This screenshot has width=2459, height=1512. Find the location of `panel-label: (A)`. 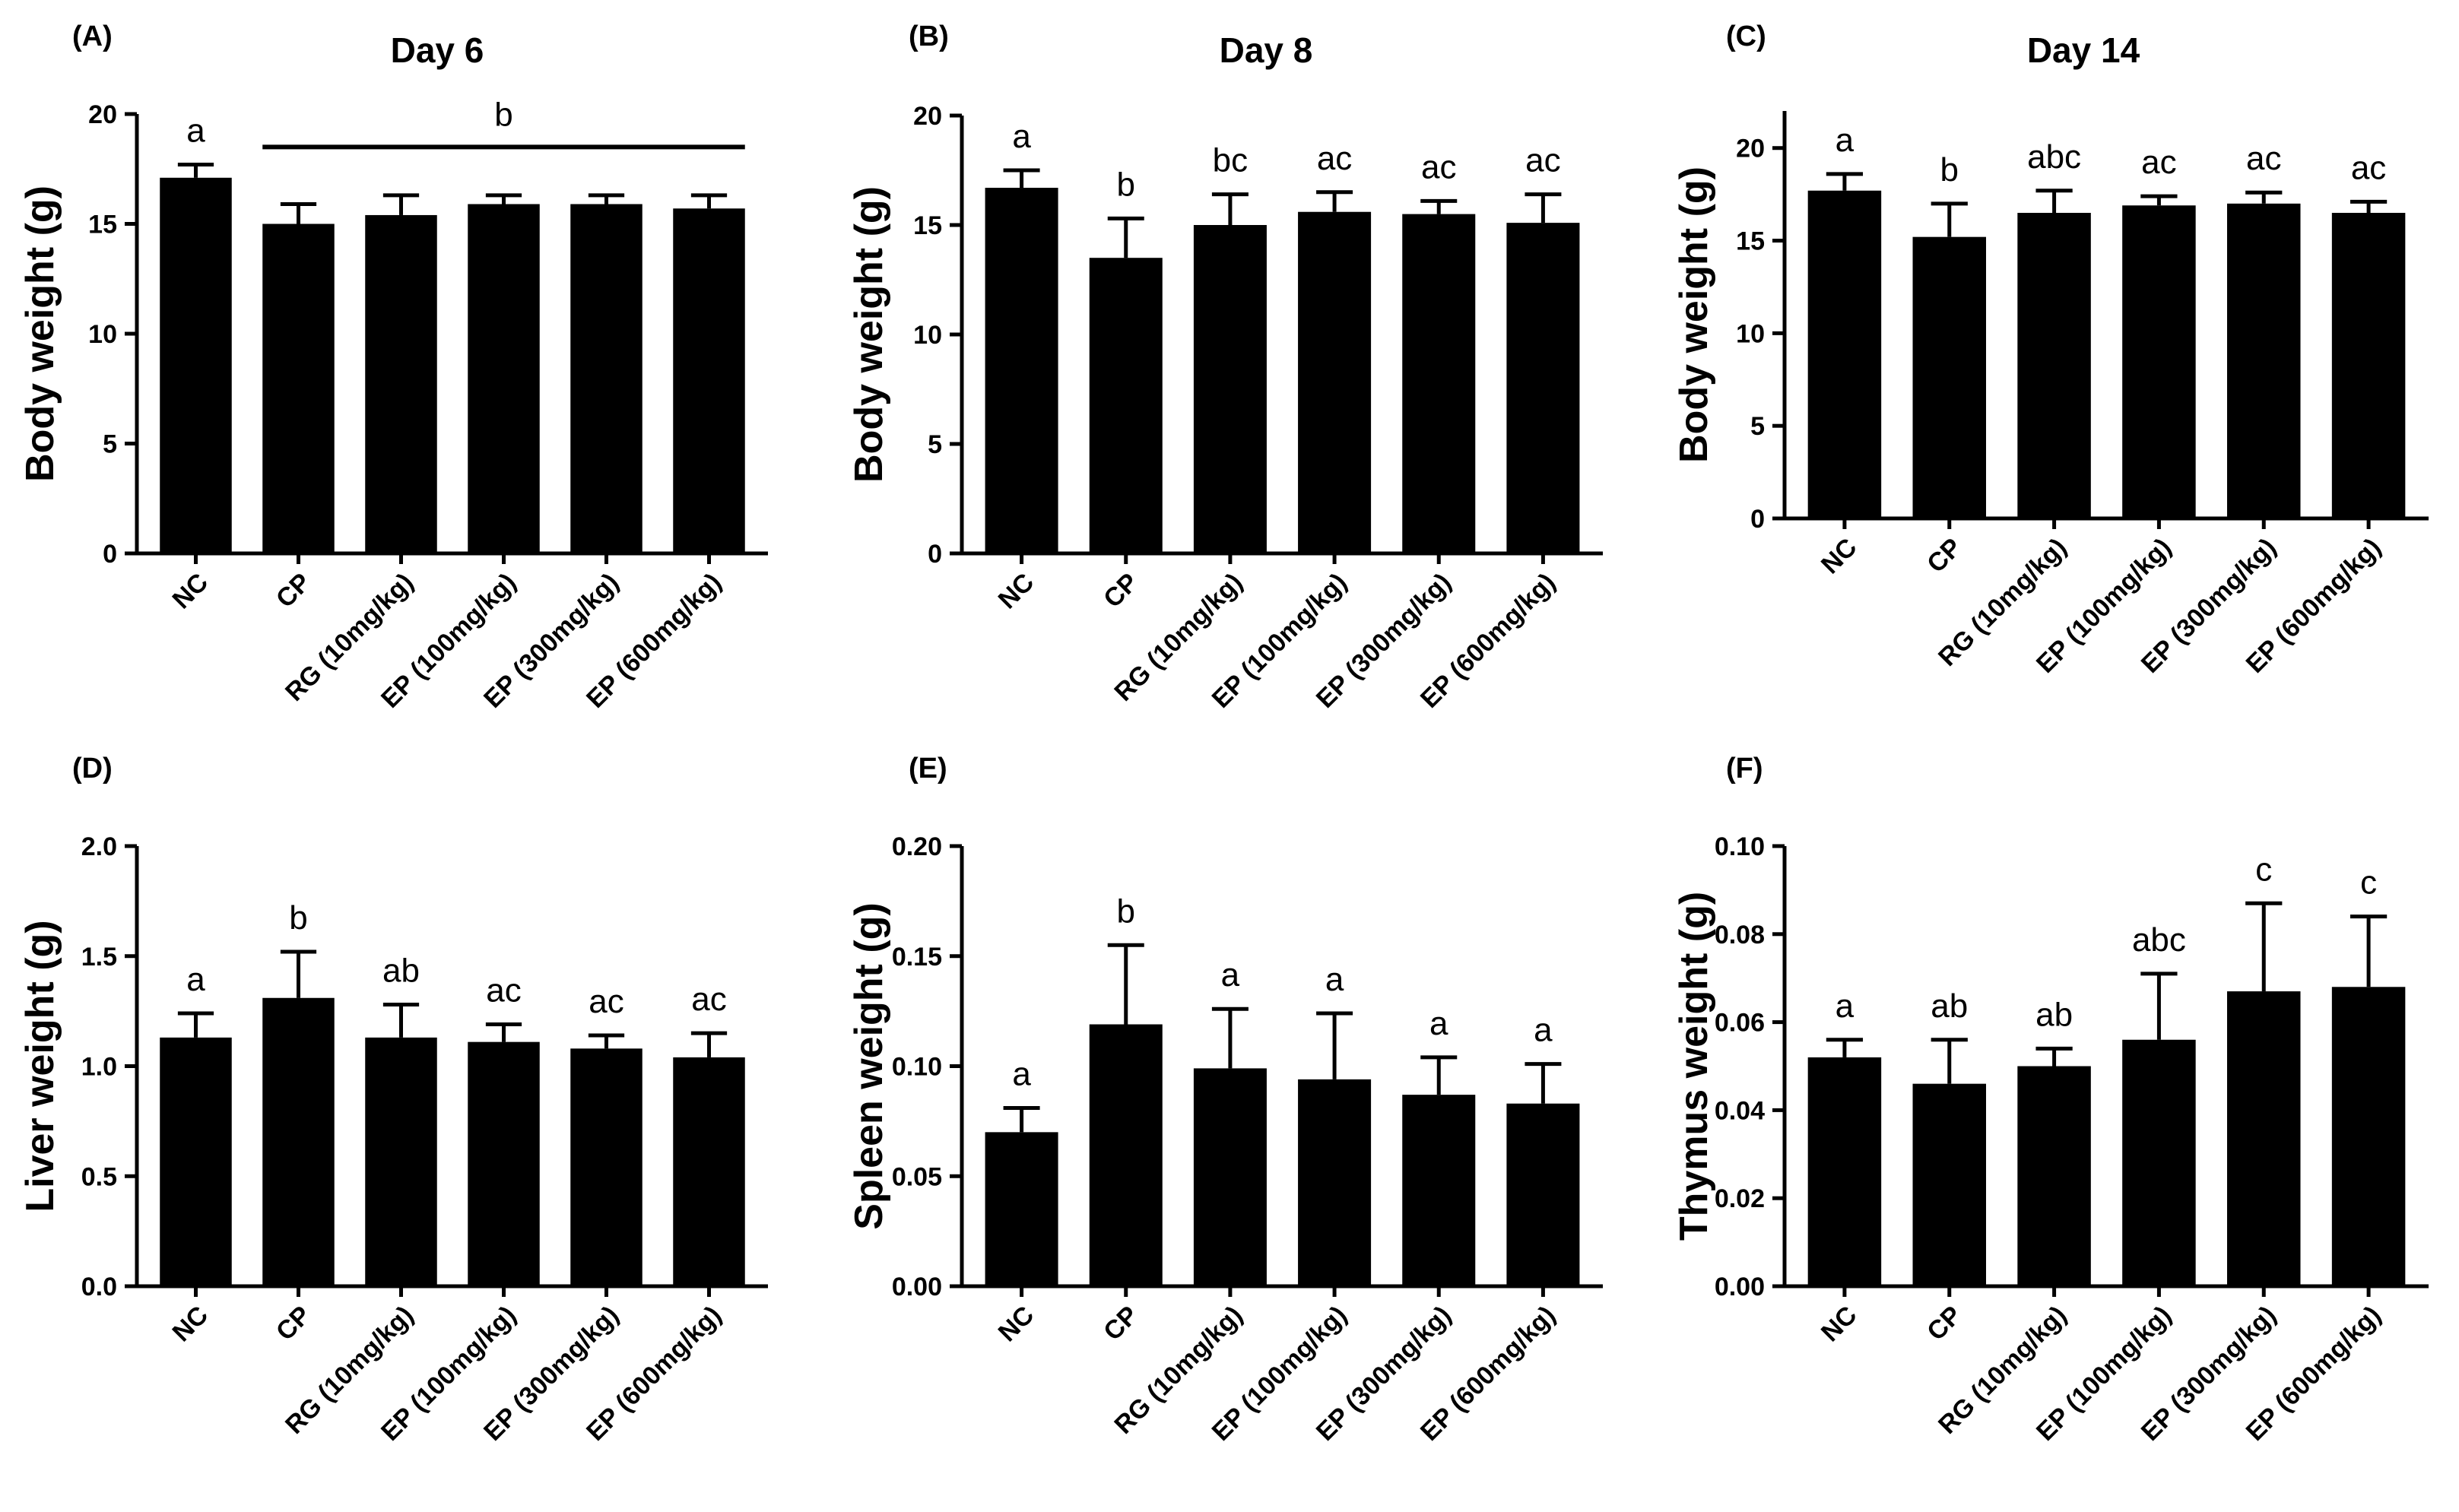

panel-label: (A) is located at coordinates (92, 36).